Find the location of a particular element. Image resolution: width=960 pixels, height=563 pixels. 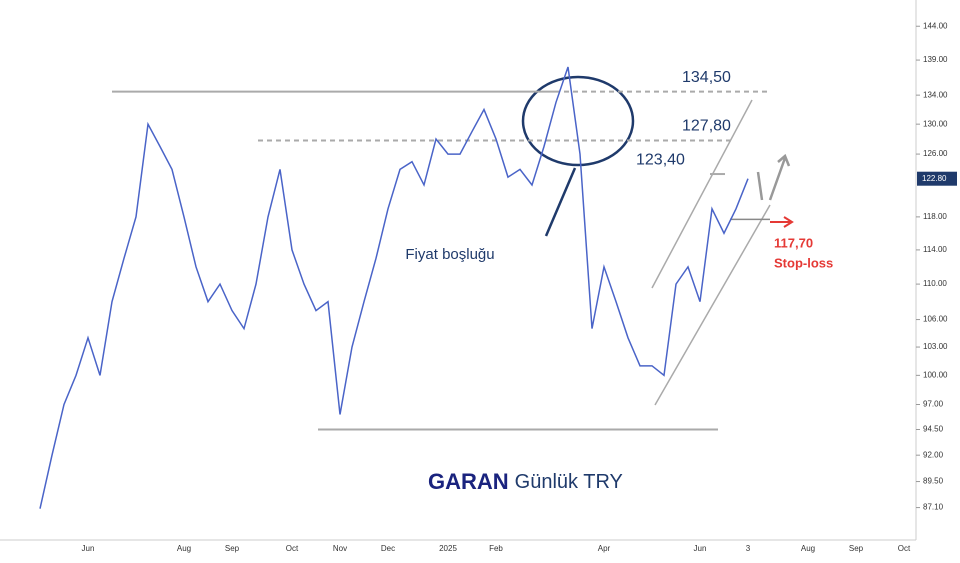

stop-loss-text: Stop-loss is located at coordinates (803, 262).